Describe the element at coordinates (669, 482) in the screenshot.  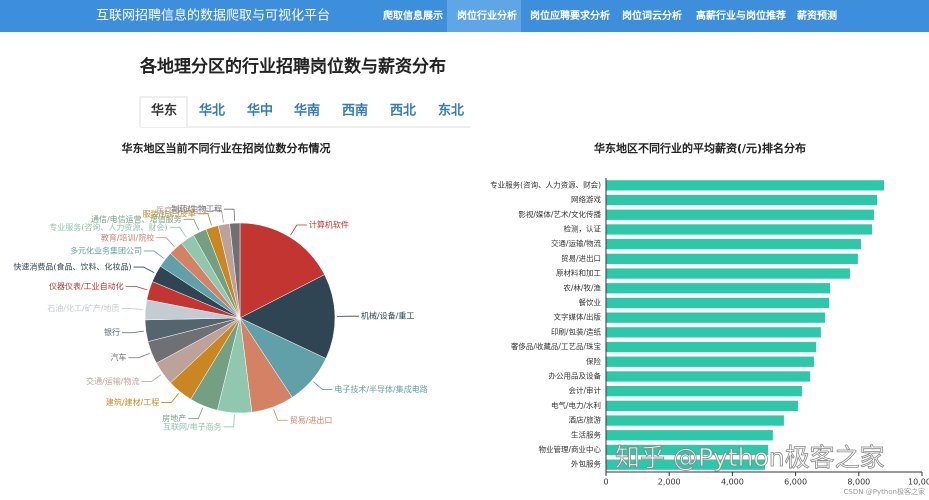
I see `x-tick-label: 2,000` at that location.